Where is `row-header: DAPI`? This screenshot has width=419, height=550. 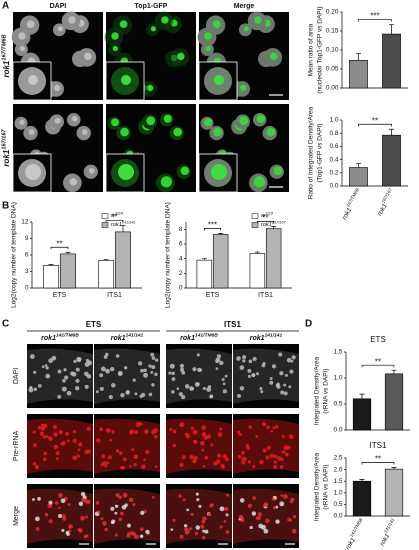
row-header: DAPI is located at coordinates (16, 376).